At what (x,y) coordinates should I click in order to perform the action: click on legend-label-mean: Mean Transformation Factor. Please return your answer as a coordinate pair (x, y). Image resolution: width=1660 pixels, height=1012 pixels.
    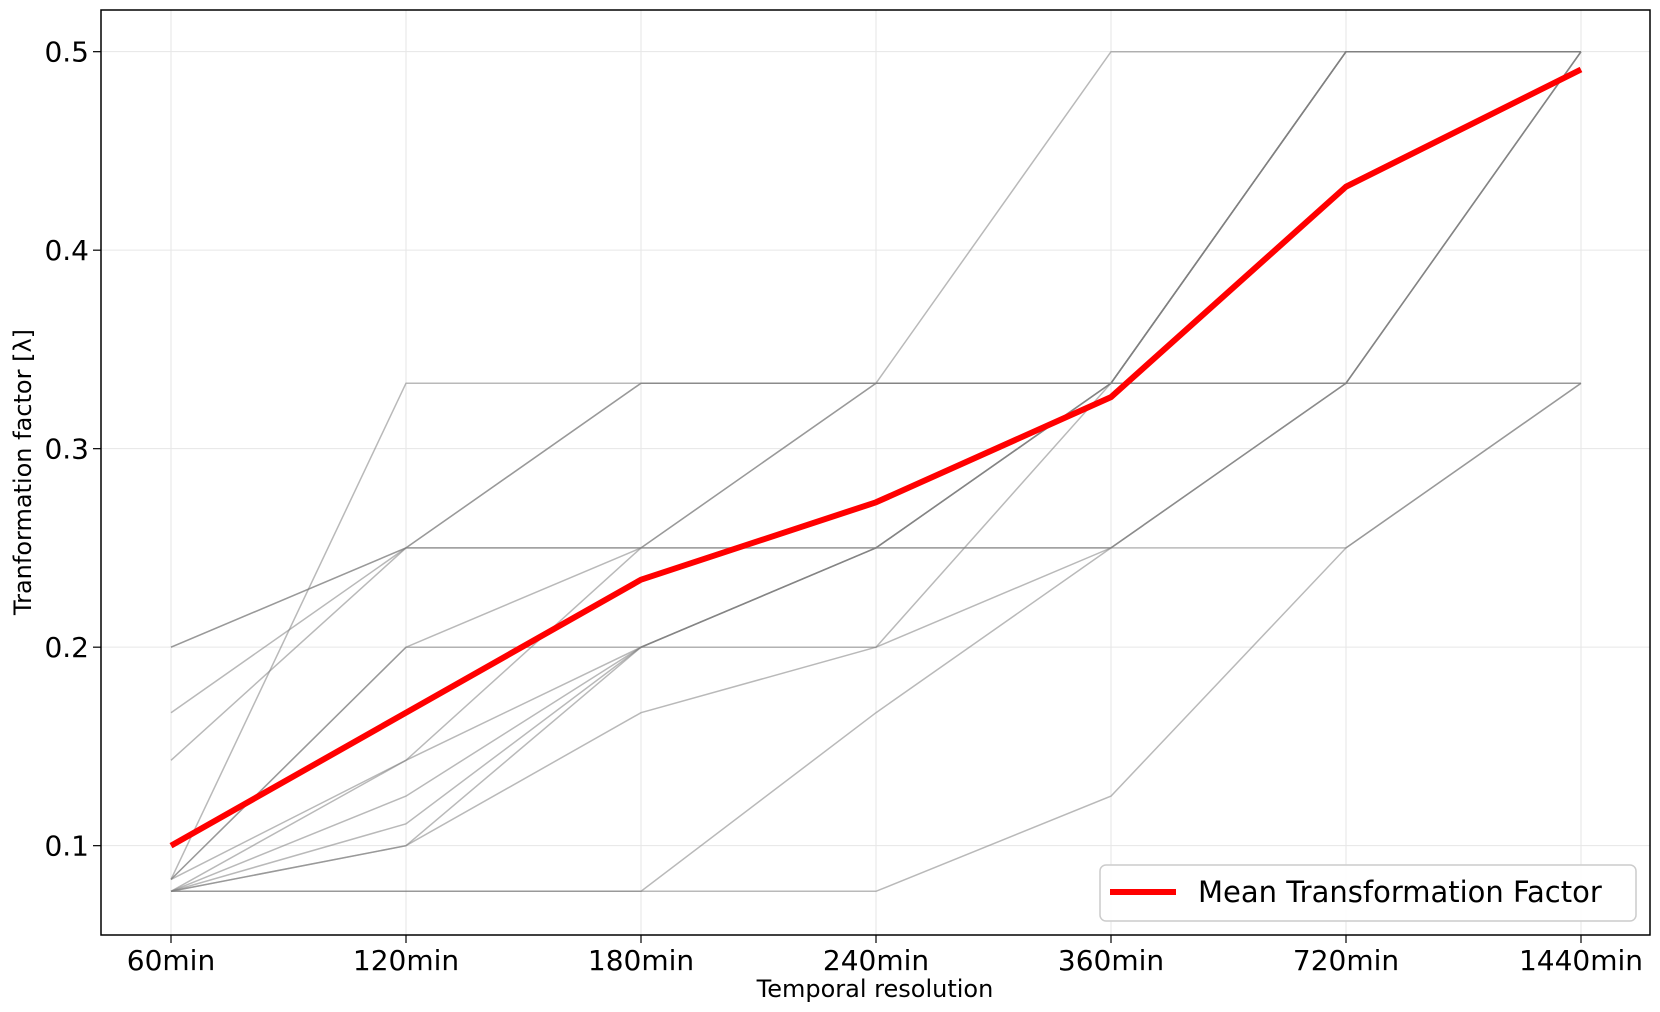
    Looking at the image, I should click on (1400, 892).